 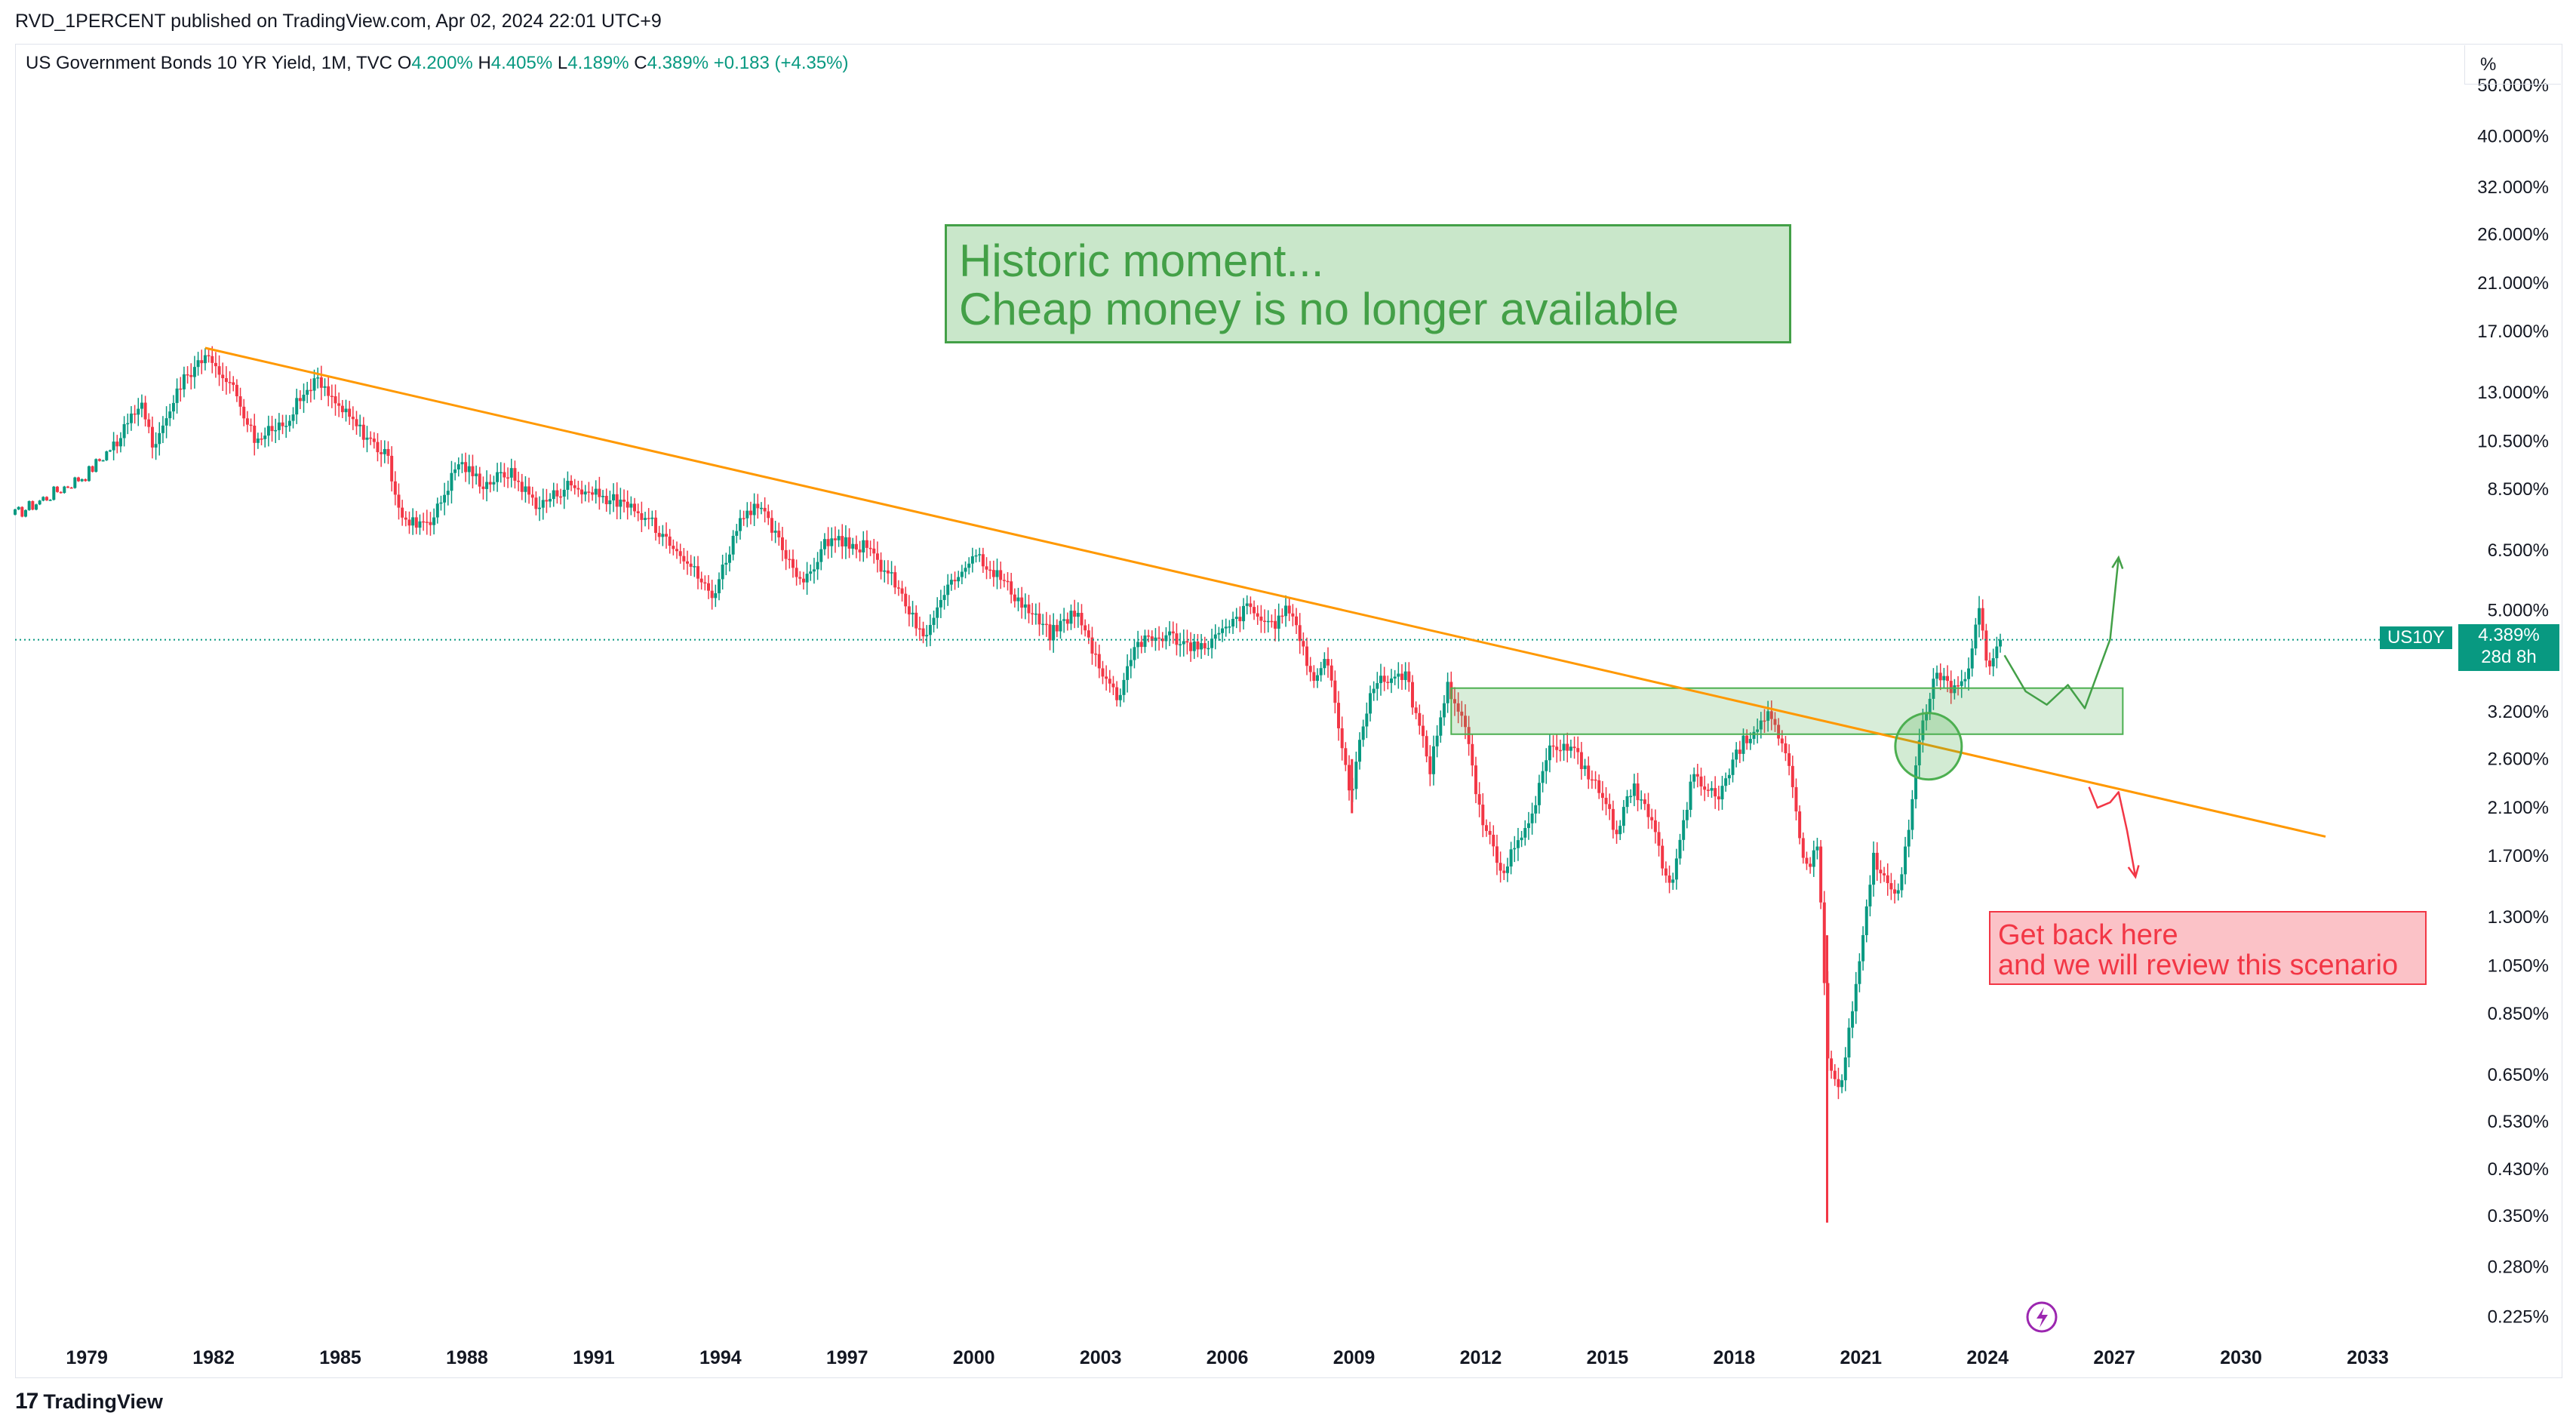 I want to click on y-tick-label: 40.000%, so click(x=2513, y=137).